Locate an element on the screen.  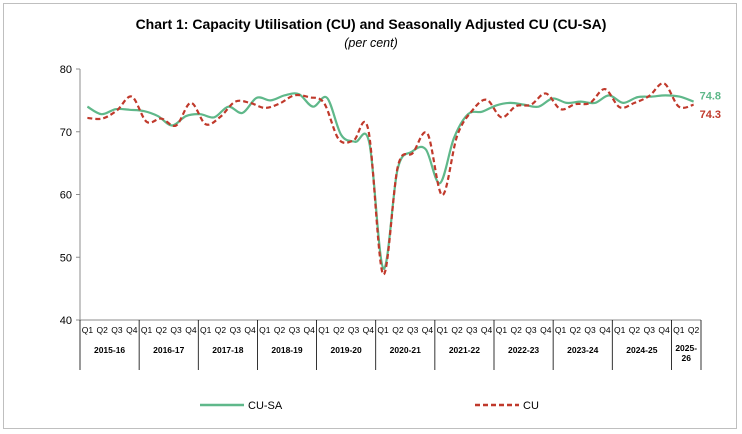
x-year-label: 2019-20 is located at coordinates (346, 350).